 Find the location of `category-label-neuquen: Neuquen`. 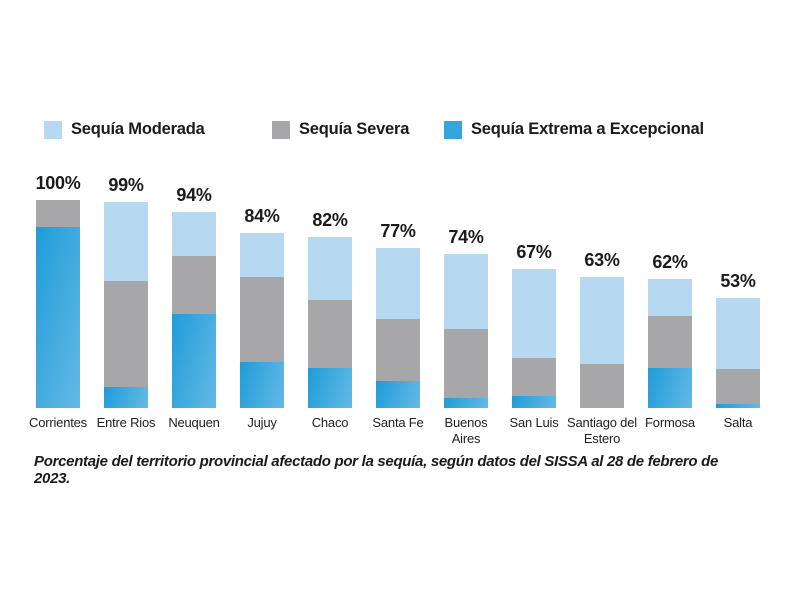

category-label-neuquen: Neuquen is located at coordinates (194, 422).